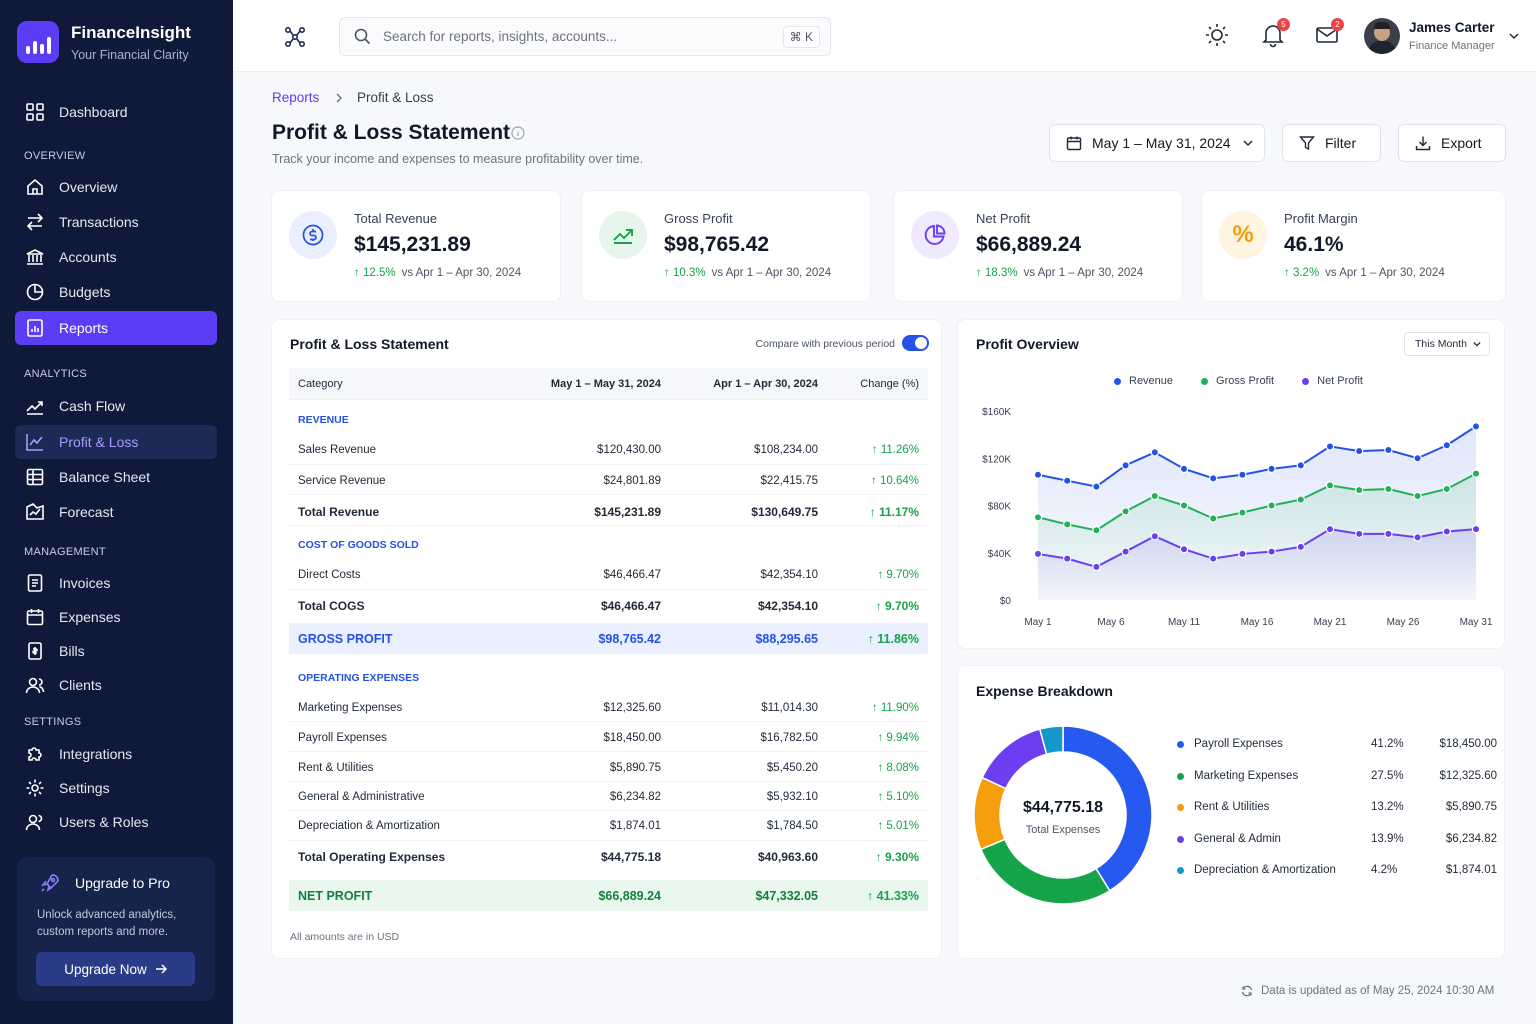 The width and height of the screenshot is (1536, 1024). I want to click on messages-button: 2, so click(1329, 33).